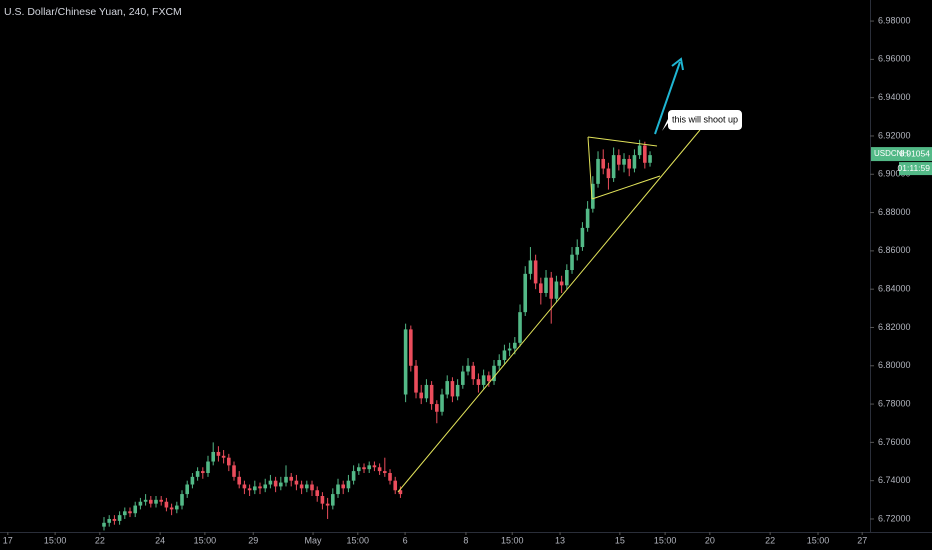 The width and height of the screenshot is (932, 550). I want to click on x-tick-label: 8, so click(465, 540).